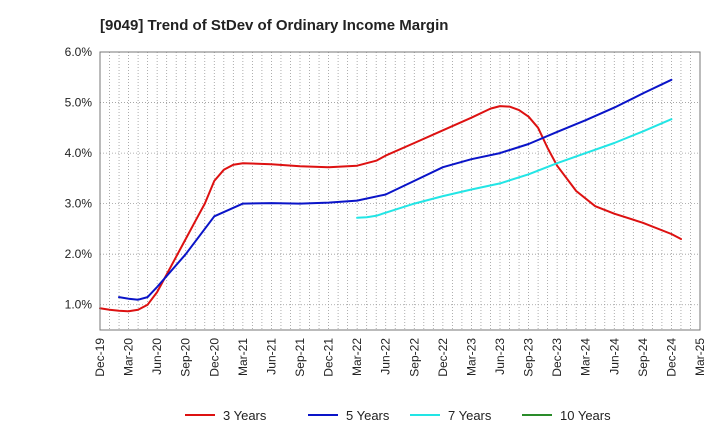 Image resolution: width=720 pixels, height=440 pixels. What do you see at coordinates (585, 415) in the screenshot?
I see `legend-label-10-years: 10 Years` at bounding box center [585, 415].